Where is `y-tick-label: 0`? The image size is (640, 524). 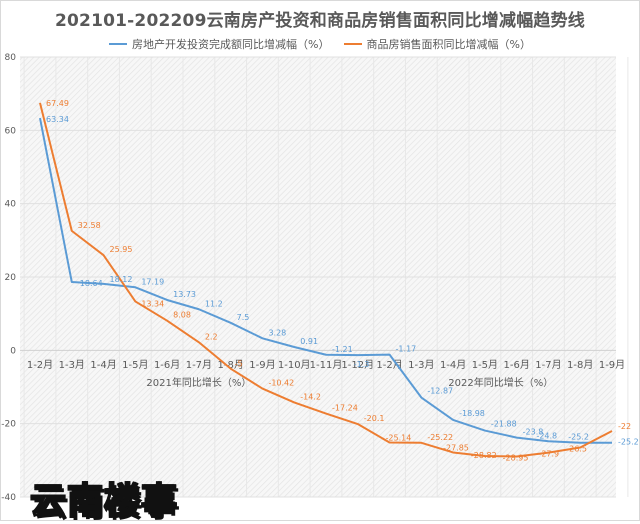
y-tick-label: 0 is located at coordinates (13, 351).